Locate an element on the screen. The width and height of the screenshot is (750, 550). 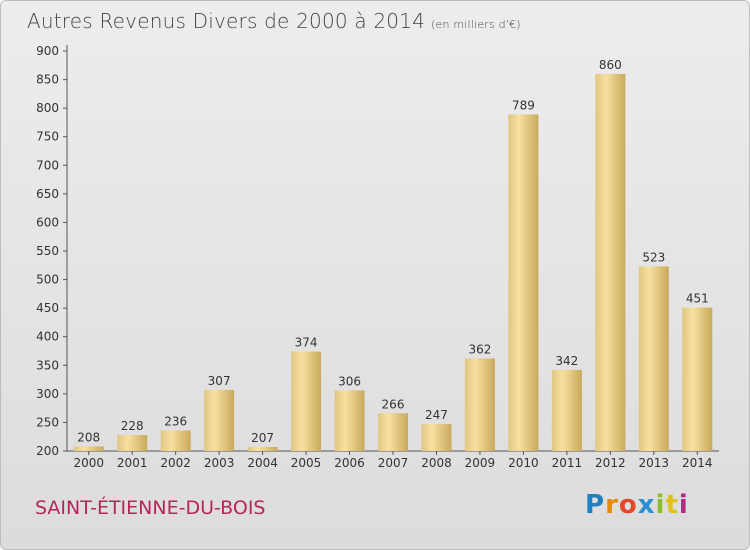
y-tick-label: 450 is located at coordinates (47, 308).